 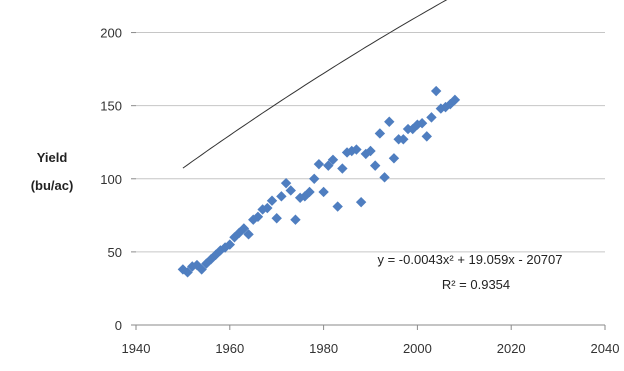 I want to click on x-tick-label-2000: 2000, so click(x=417, y=348).